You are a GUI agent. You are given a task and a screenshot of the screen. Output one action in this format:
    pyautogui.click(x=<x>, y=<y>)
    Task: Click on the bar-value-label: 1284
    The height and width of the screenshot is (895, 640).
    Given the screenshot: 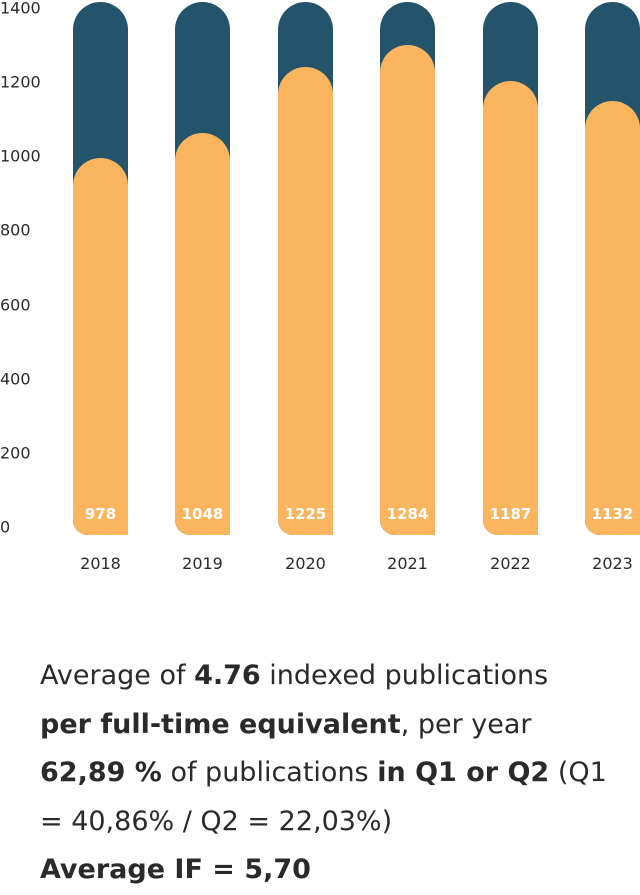 What is the action you would take?
    pyautogui.click(x=407, y=514)
    